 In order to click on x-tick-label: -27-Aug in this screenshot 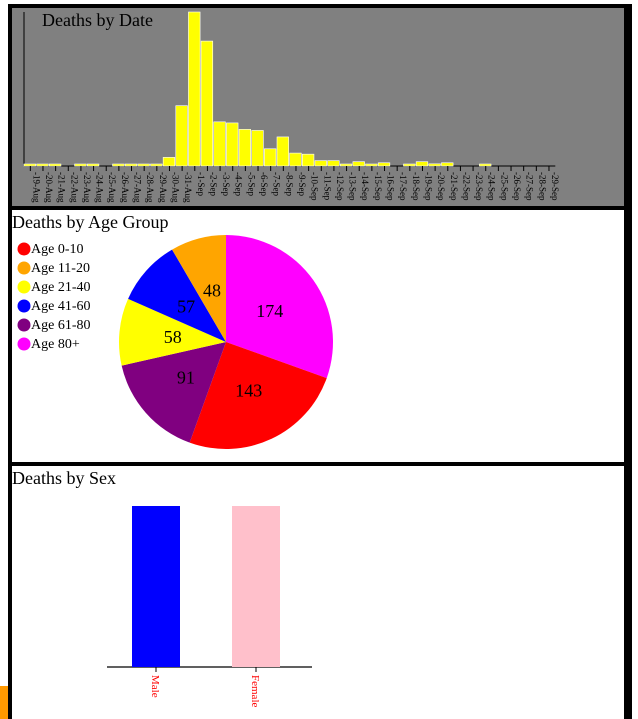, I will do `click(138, 187)`.